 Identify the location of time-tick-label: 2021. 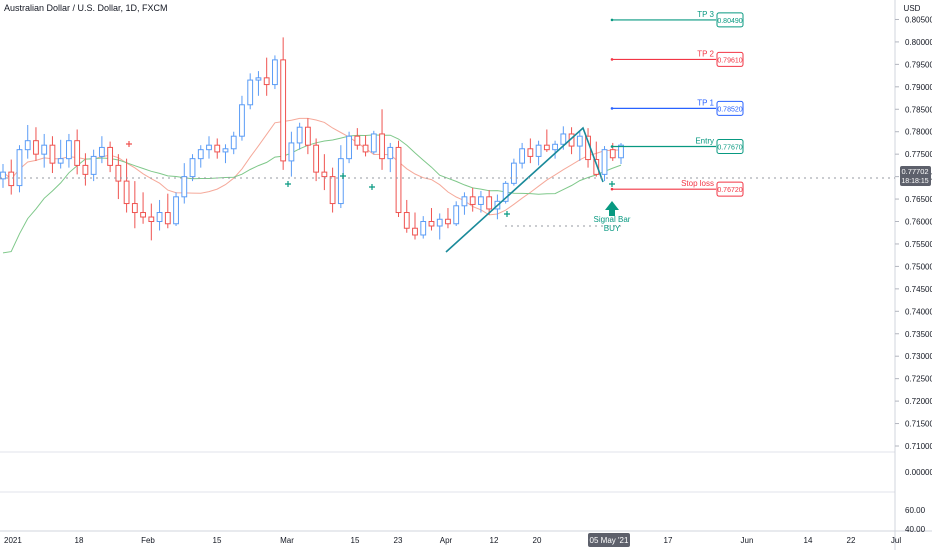
(13, 540).